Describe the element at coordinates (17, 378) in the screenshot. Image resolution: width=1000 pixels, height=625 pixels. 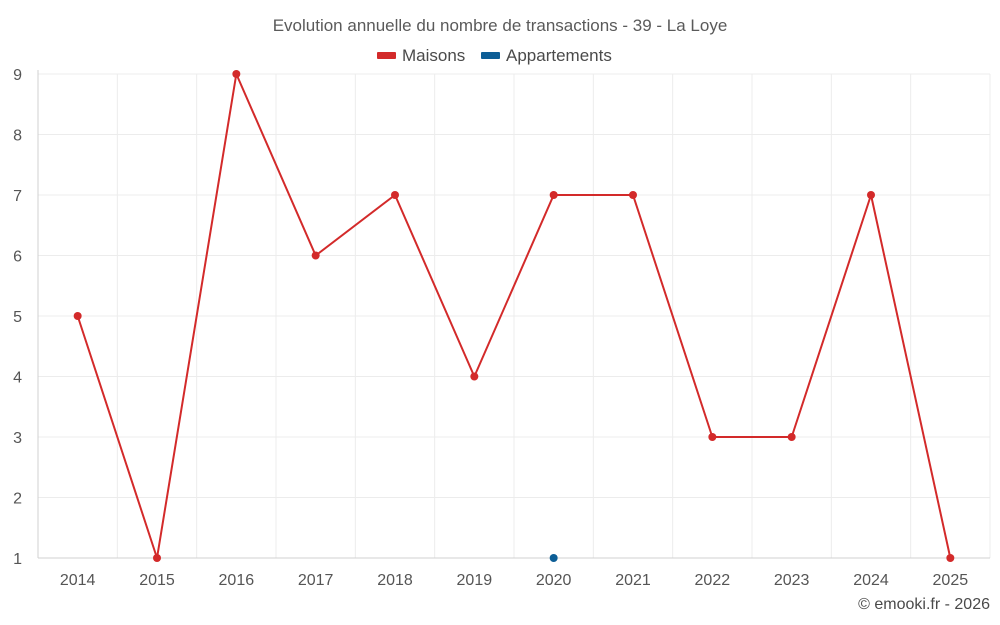
I see `y-tick-label: 4` at that location.